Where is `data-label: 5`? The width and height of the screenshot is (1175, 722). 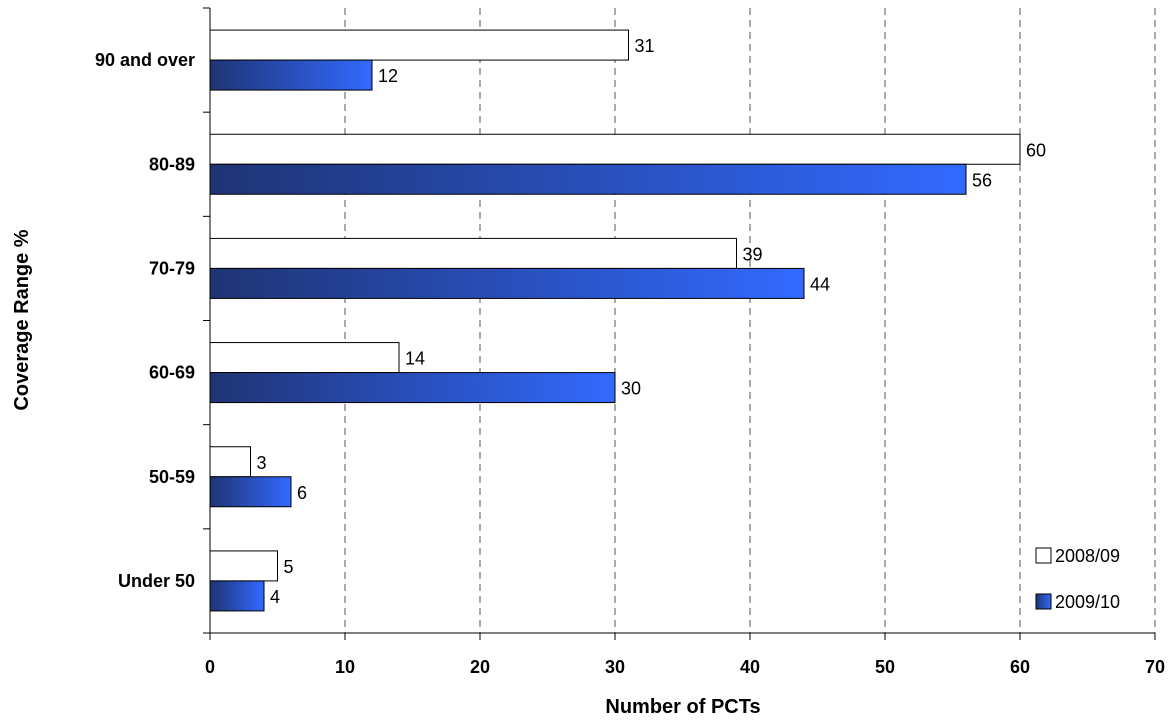
data-label: 5 is located at coordinates (289, 567).